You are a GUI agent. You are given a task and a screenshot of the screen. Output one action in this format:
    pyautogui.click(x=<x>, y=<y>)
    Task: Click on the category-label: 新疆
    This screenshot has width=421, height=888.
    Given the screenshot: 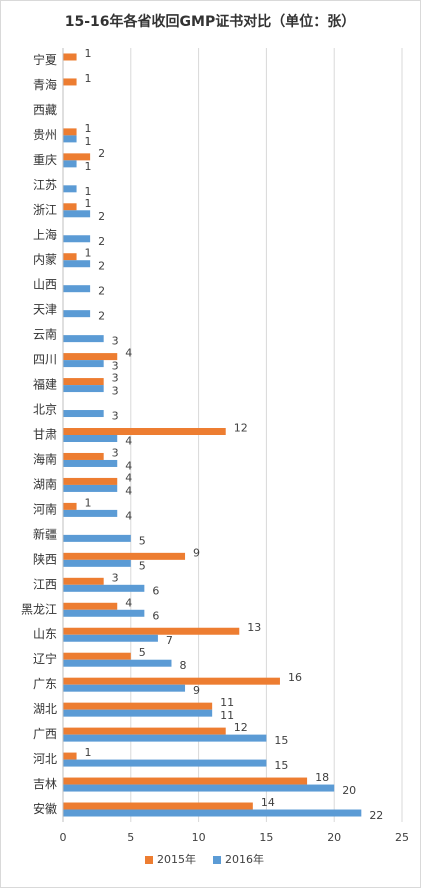 What is the action you would take?
    pyautogui.click(x=45, y=533)
    